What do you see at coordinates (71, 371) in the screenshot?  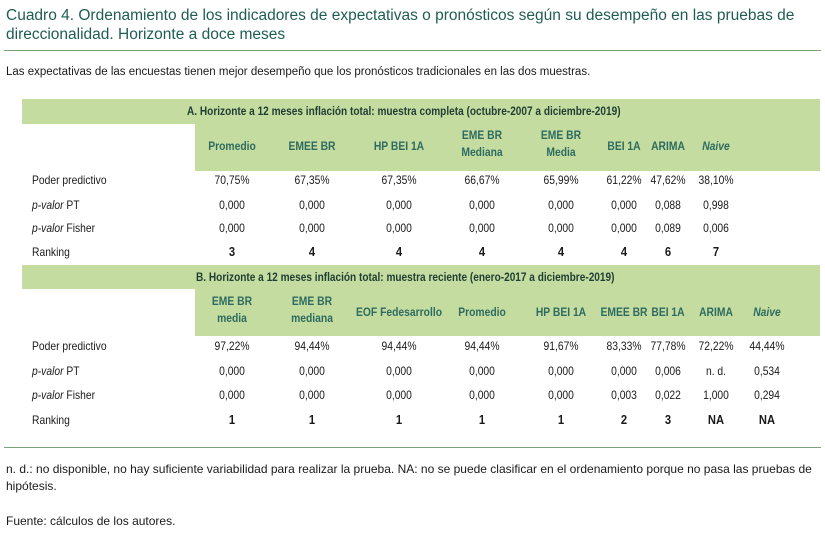 I see `test-name-label: PT` at bounding box center [71, 371].